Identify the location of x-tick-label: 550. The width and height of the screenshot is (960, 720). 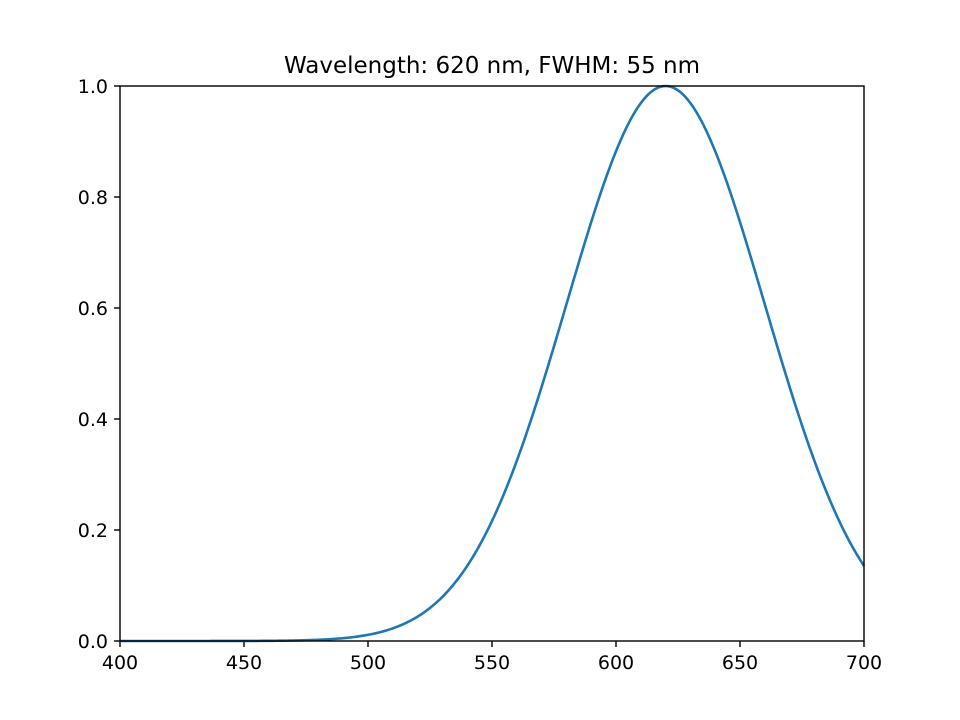
(492, 663).